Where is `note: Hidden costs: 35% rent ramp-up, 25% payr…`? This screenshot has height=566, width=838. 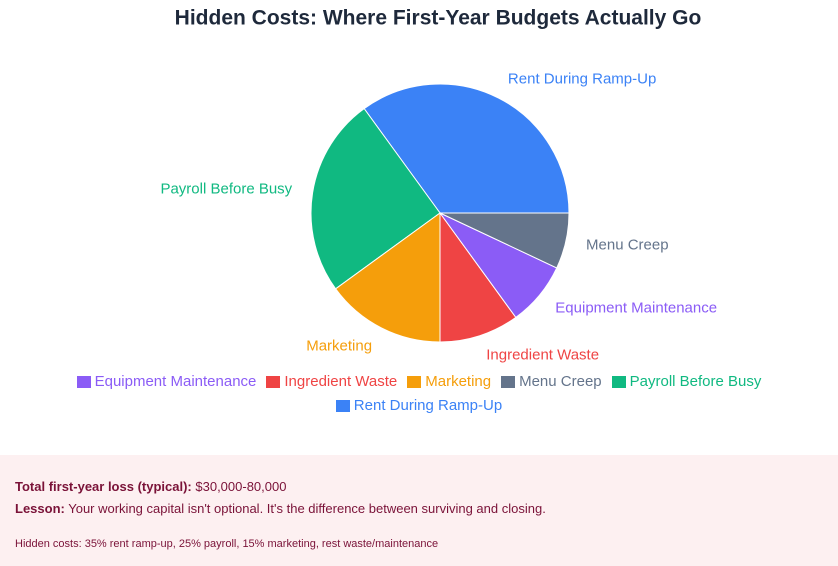 note: Hidden costs: 35% rent ramp-up, 25% payr… is located at coordinates (227, 544).